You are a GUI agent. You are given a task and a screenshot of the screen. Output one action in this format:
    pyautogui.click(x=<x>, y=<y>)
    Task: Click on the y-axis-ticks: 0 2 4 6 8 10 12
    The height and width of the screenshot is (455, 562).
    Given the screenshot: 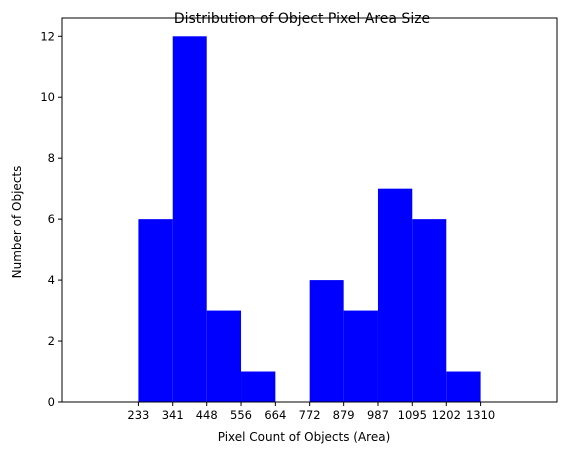 What is the action you would take?
    pyautogui.click(x=51, y=219)
    